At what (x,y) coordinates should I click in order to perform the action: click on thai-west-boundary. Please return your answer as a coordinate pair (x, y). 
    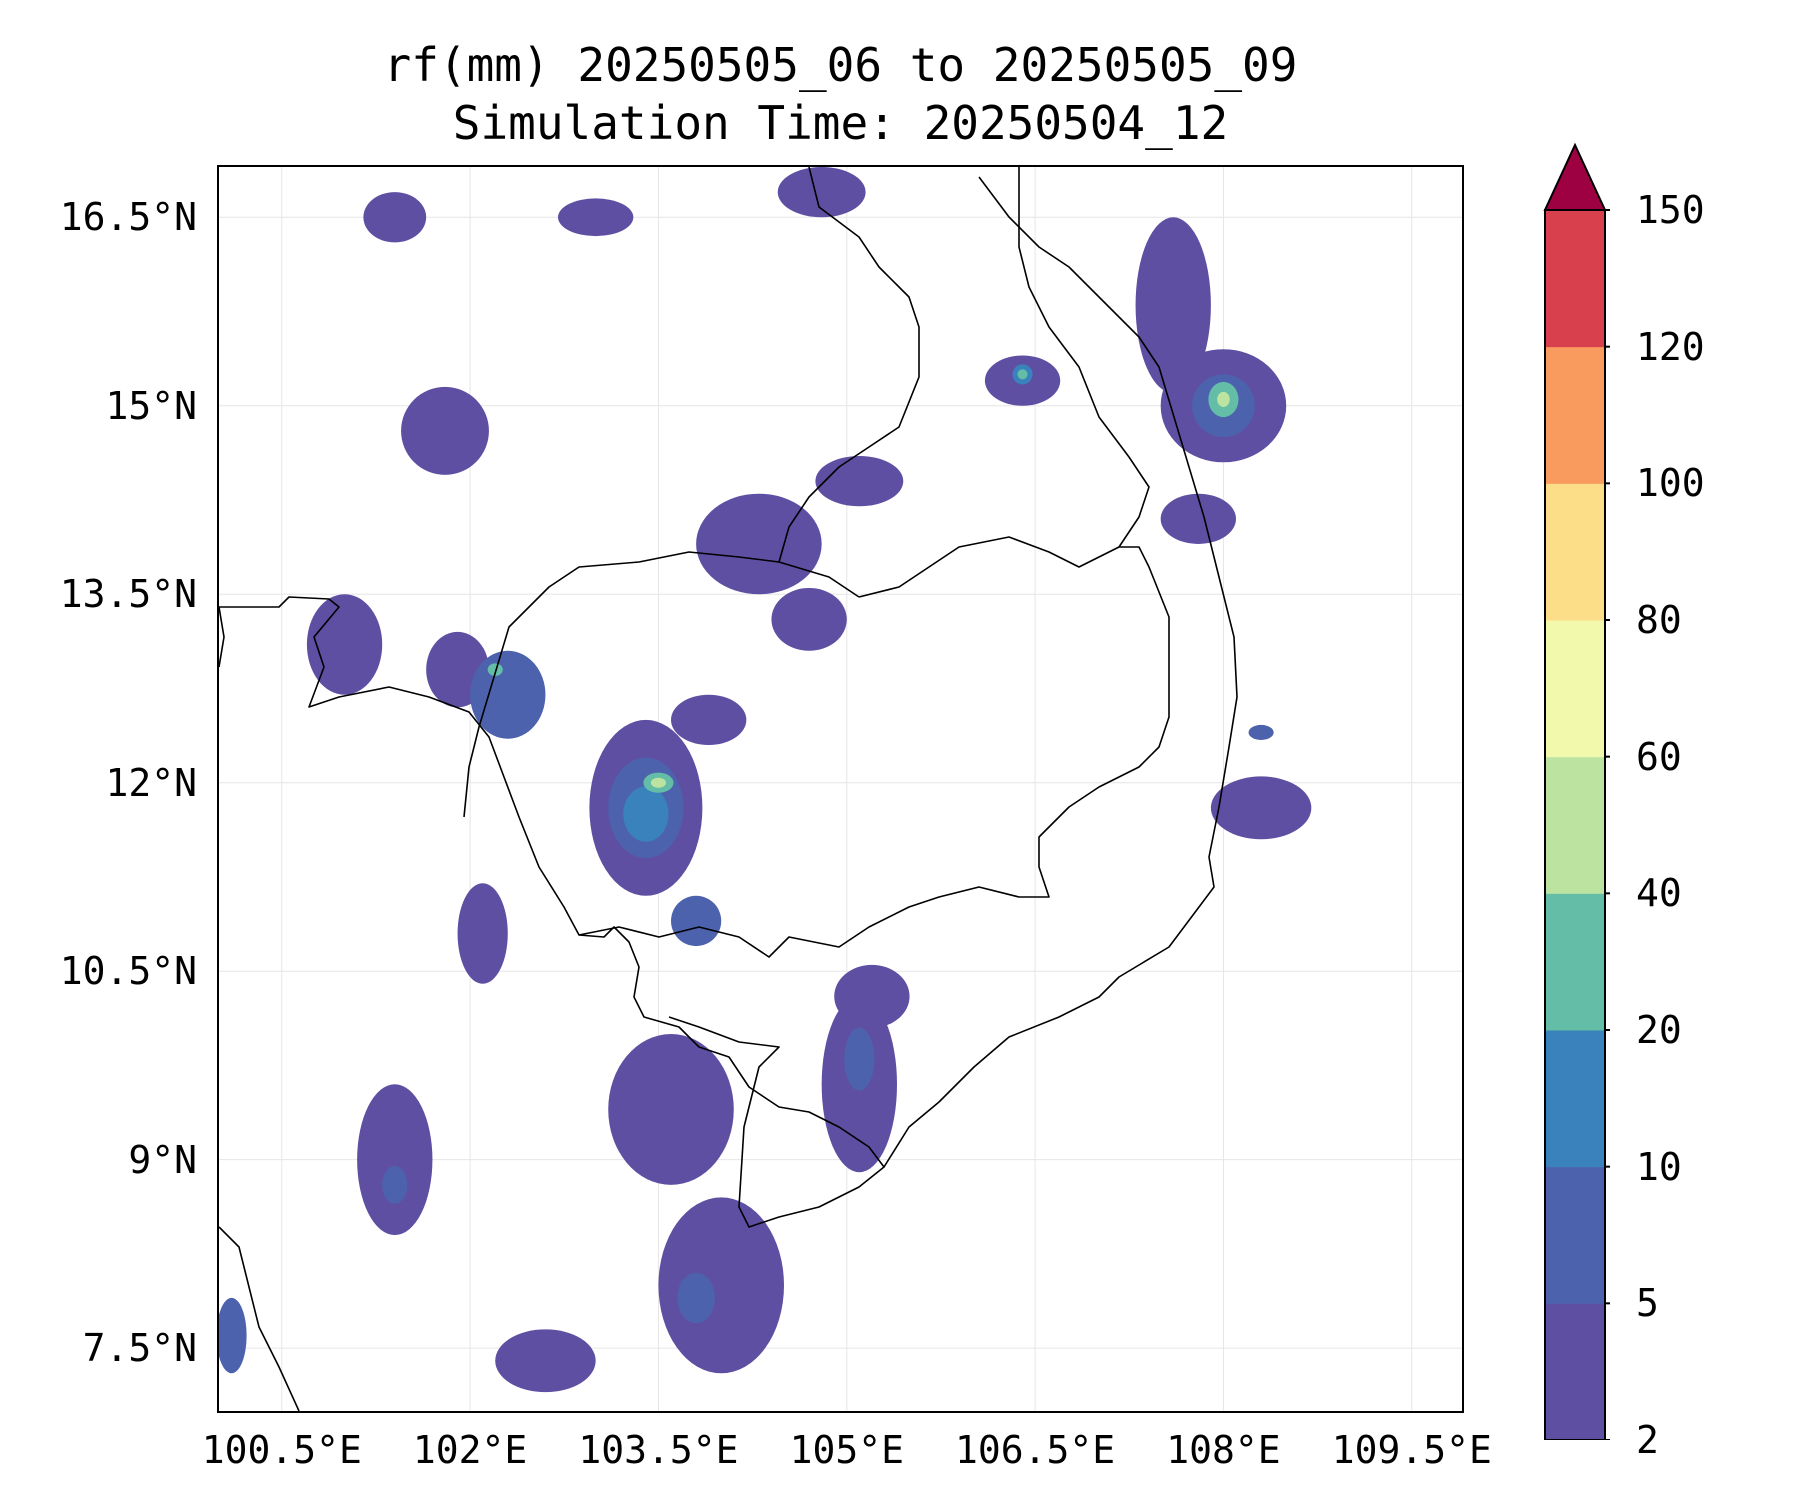
    Looking at the image, I should click on (222, 637).